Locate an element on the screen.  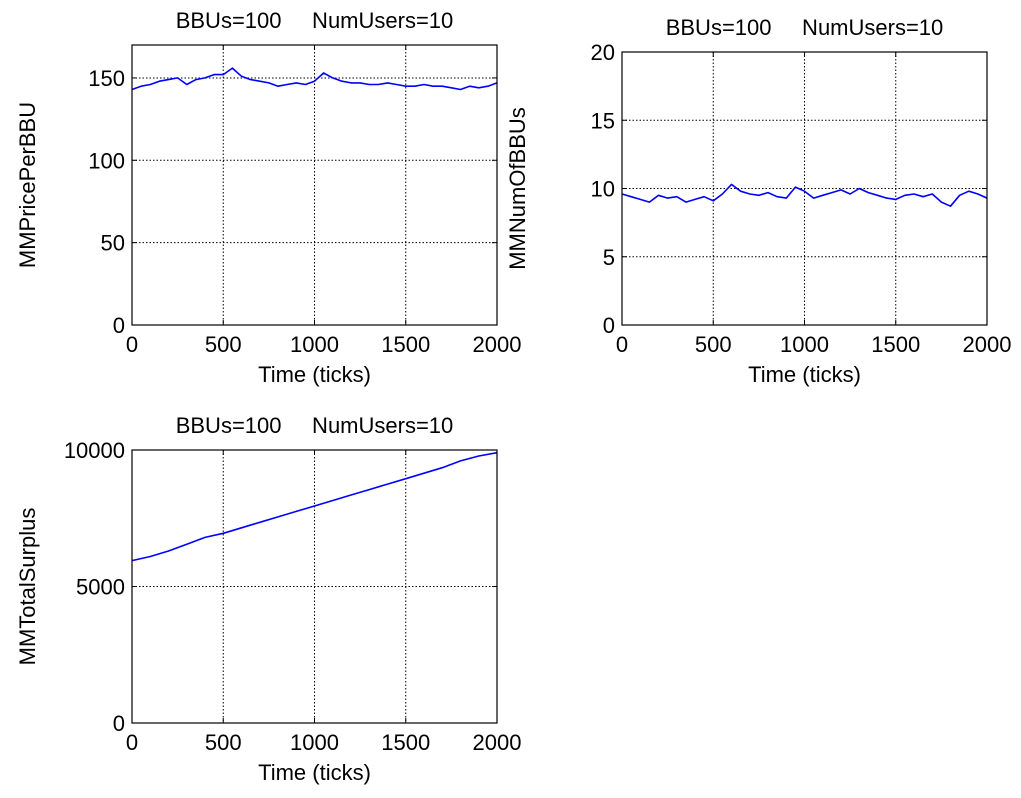
y-axis-label: MMNumOfBBUs is located at coordinates (517, 188).